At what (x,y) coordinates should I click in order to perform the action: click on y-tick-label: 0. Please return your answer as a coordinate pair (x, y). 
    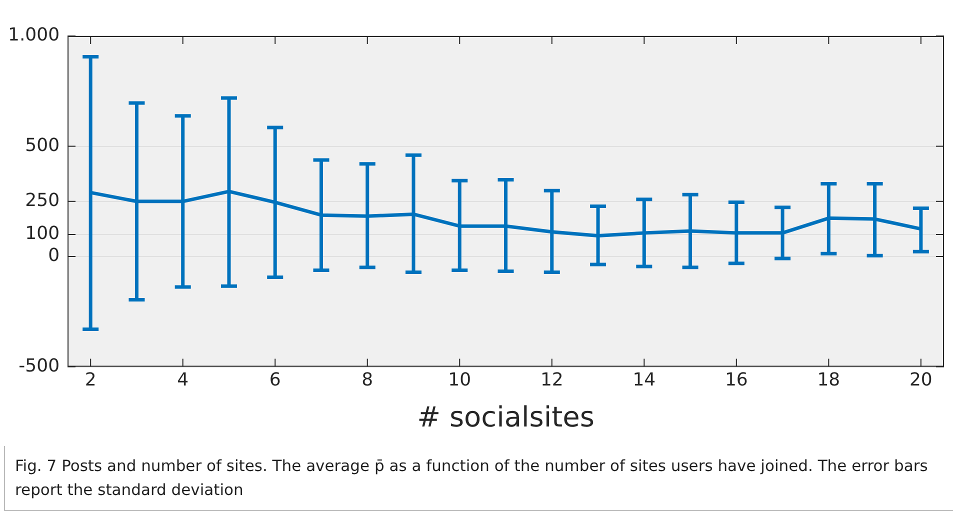
    Looking at the image, I should click on (54, 255).